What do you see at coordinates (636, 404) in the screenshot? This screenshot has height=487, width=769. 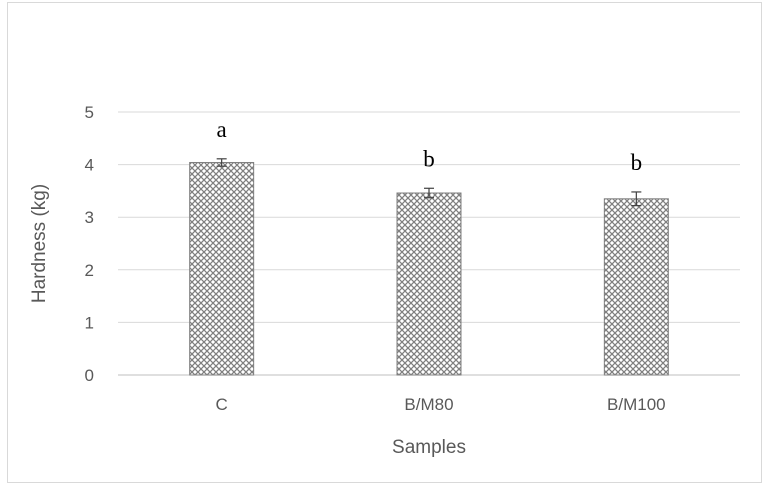 I see `x-tick-label: B/M100` at bounding box center [636, 404].